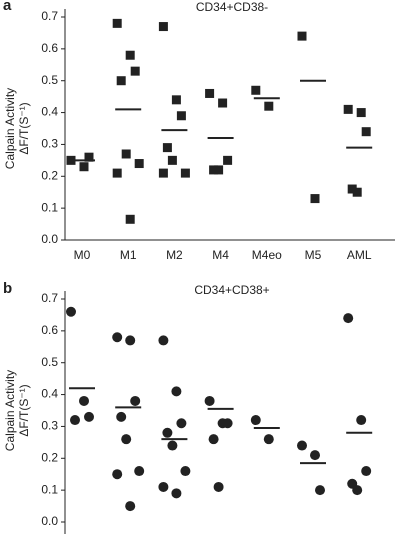  What do you see at coordinates (359, 255) in the screenshot?
I see `x-tick-label: AML` at bounding box center [359, 255].